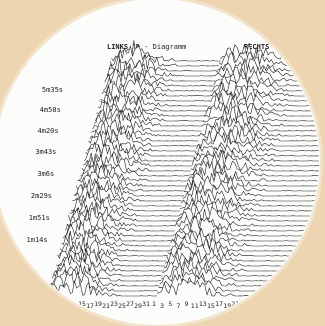  What do you see at coordinates (50, 110) in the screenshot?
I see `time-label: 4m58s` at bounding box center [50, 110].